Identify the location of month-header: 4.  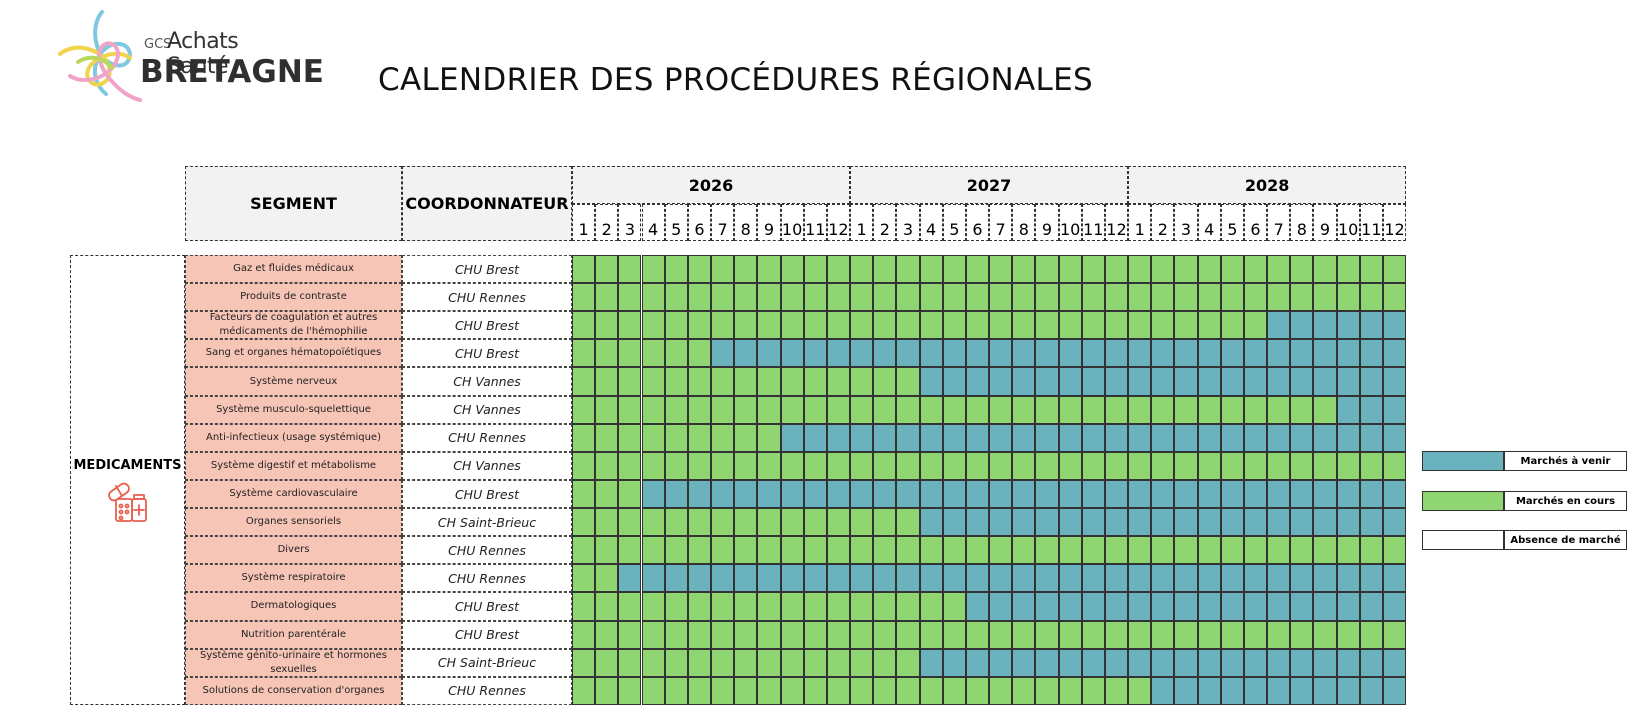
(931, 222).